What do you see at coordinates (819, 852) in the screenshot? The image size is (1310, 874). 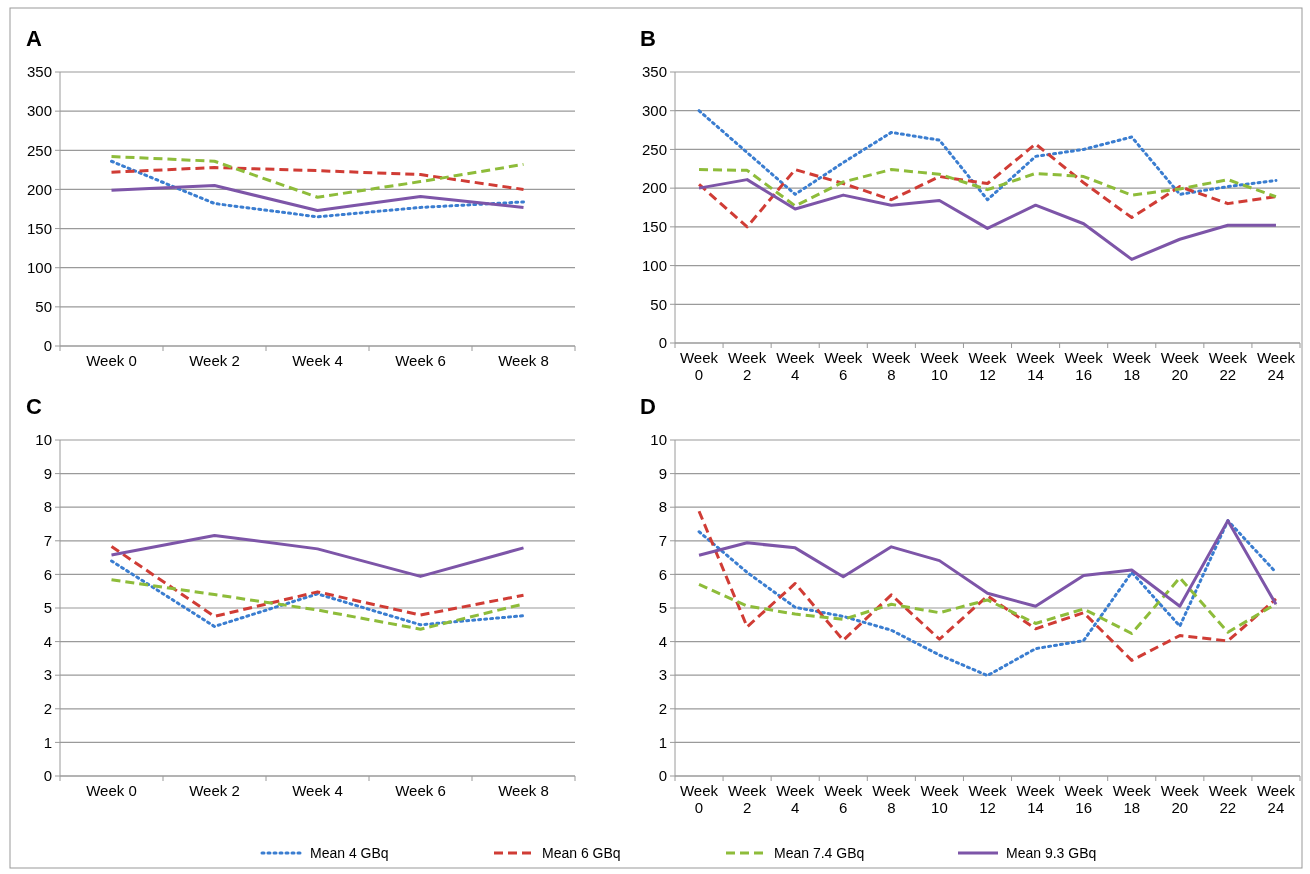 I see `legend-label: Mean 7.4 GBq` at bounding box center [819, 852].